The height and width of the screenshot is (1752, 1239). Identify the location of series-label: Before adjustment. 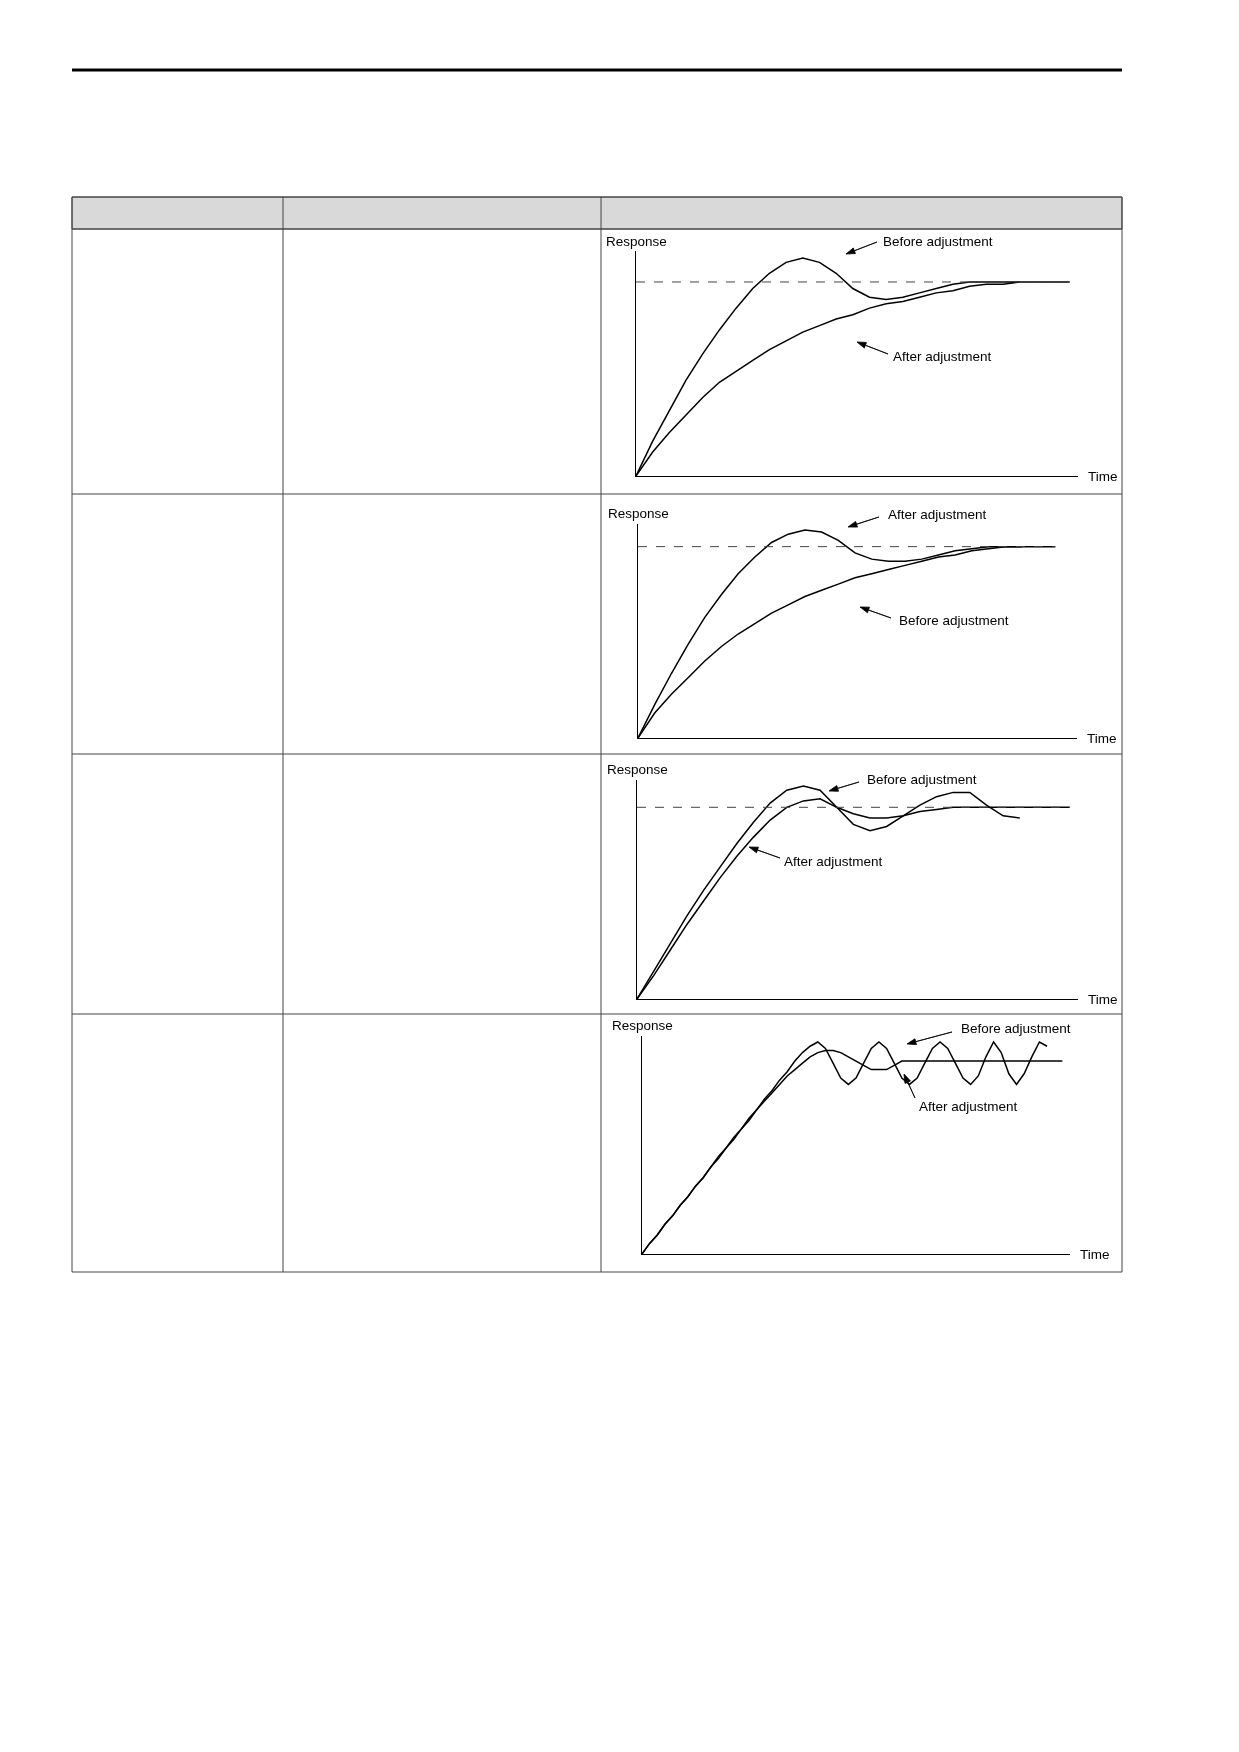
(1016, 1028).